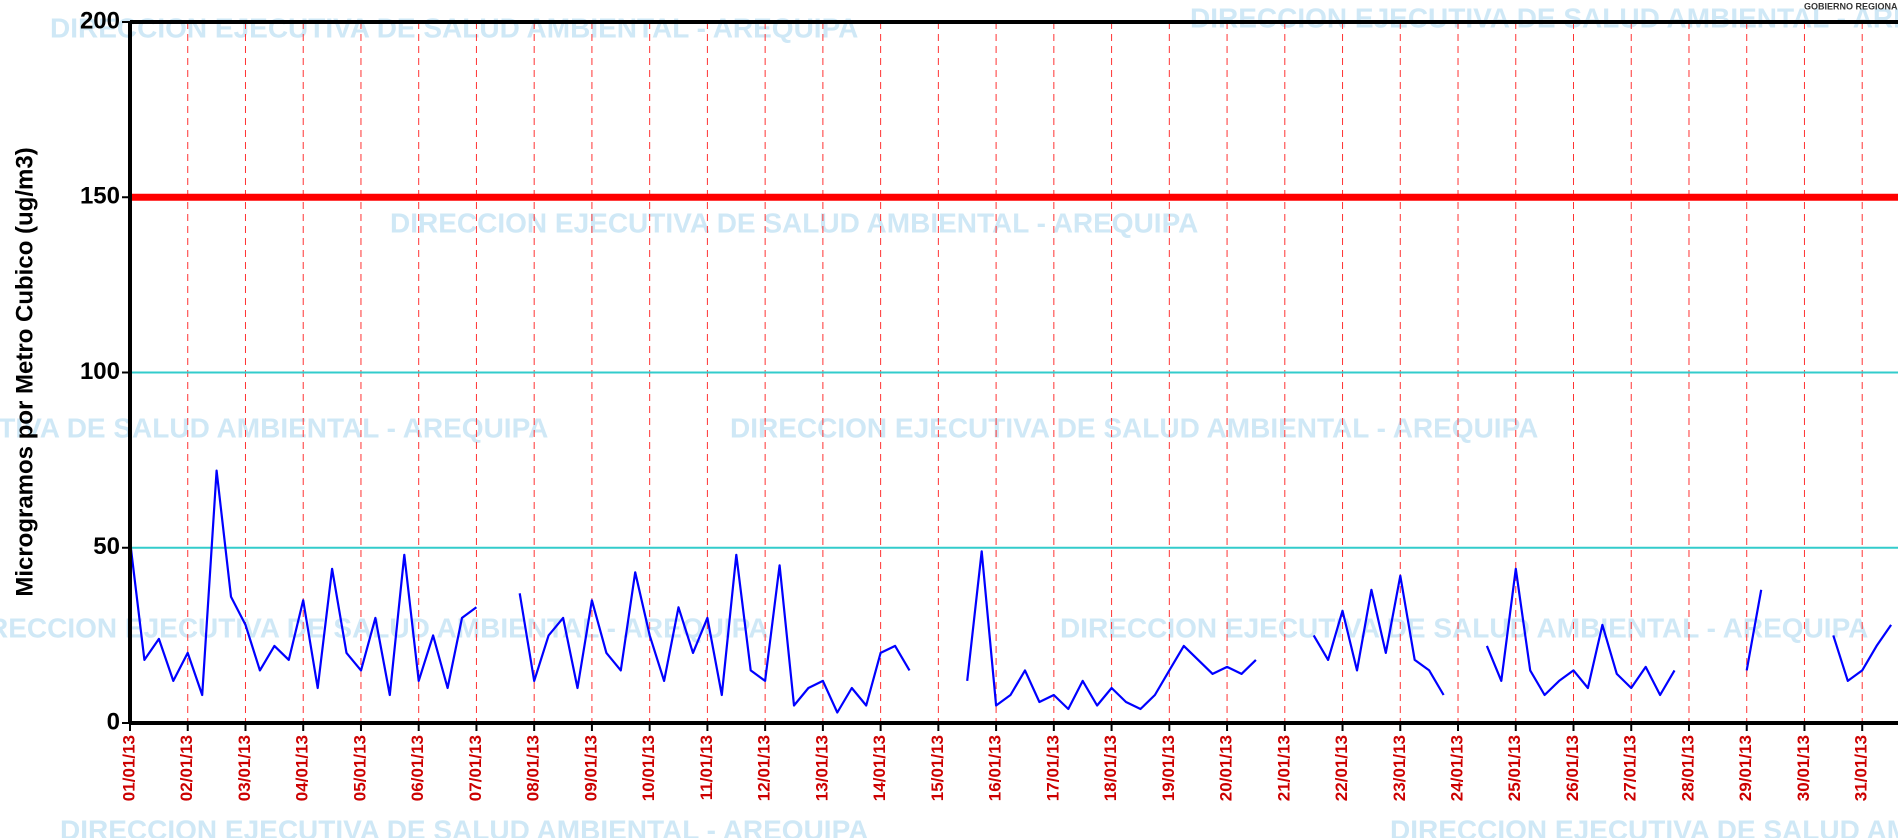 The image size is (1898, 838). Describe the element at coordinates (1630, 768) in the screenshot. I see `x-tick-label: 27/01/13` at that location.